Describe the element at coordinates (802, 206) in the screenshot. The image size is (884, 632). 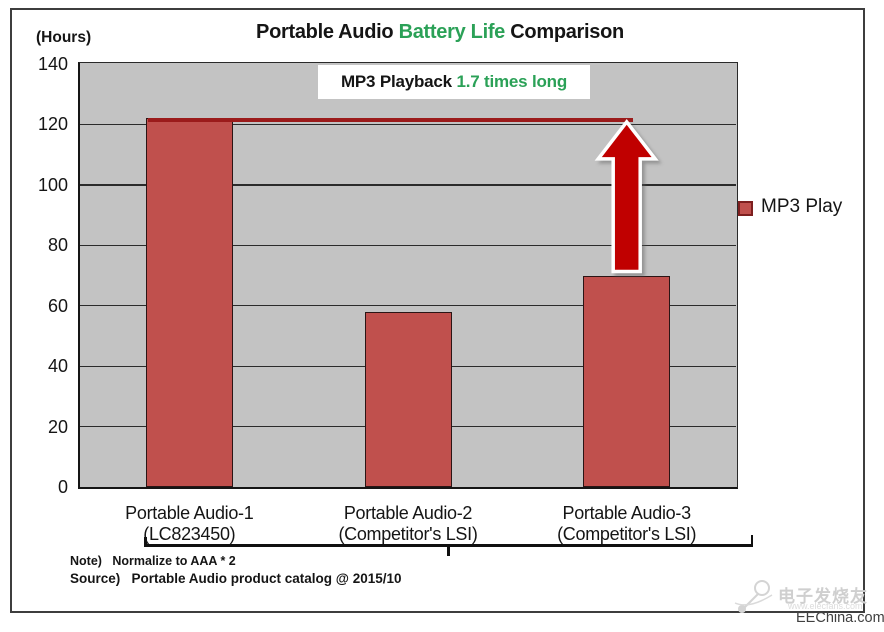
I see `legend-label: MP3 Play` at that location.